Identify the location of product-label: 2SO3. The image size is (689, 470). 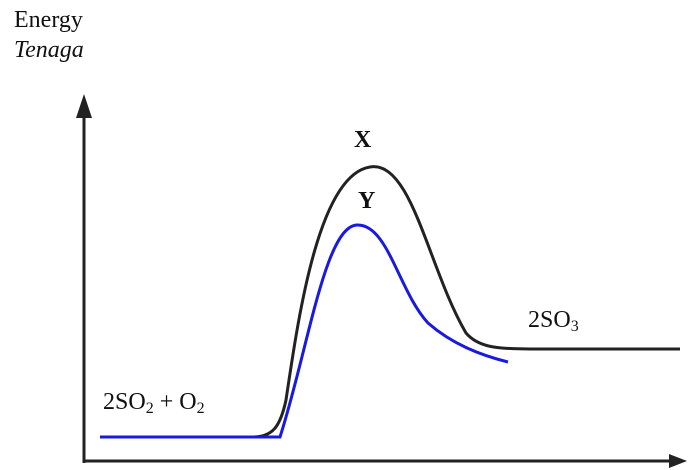
(553, 321).